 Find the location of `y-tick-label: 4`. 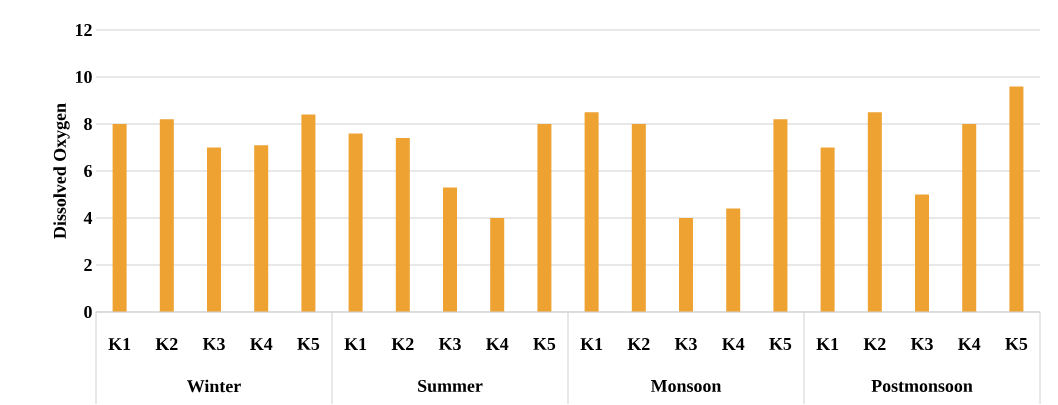

y-tick-label: 4 is located at coordinates (88, 218).